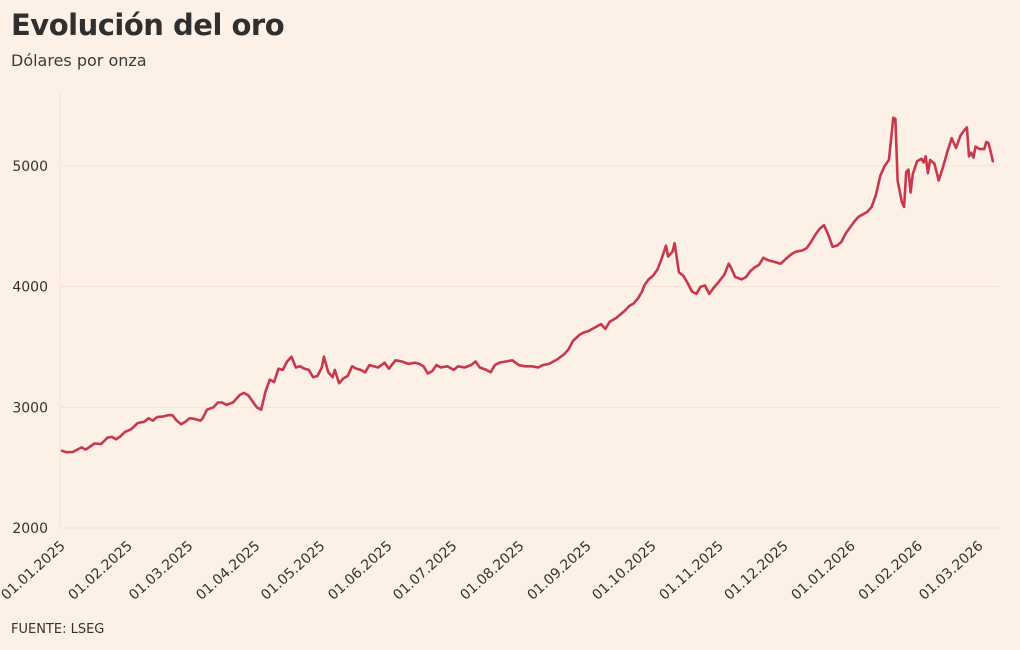  Describe the element at coordinates (951, 571) in the screenshot. I see `x-tick-label: 01.03.2026` at that location.